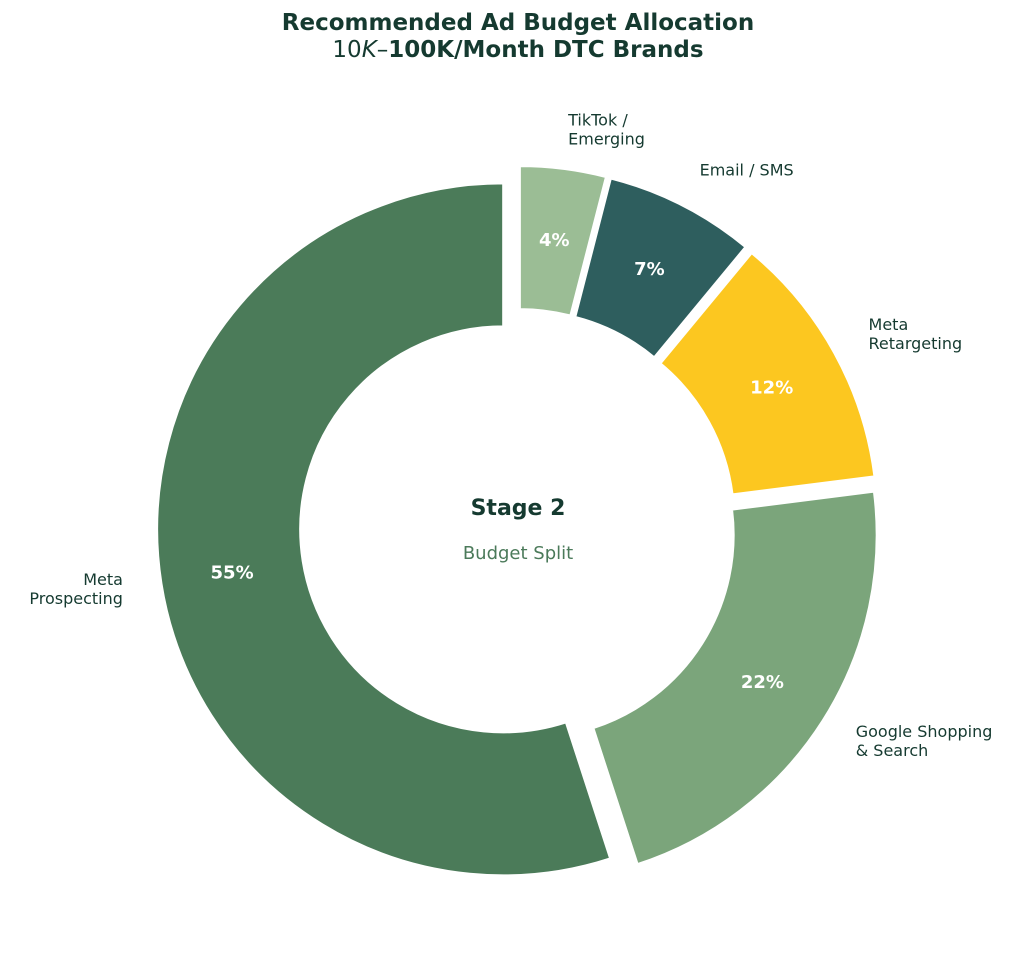  Describe the element at coordinates (767, 373) in the screenshot. I see `slice-meta-retargeting` at that location.